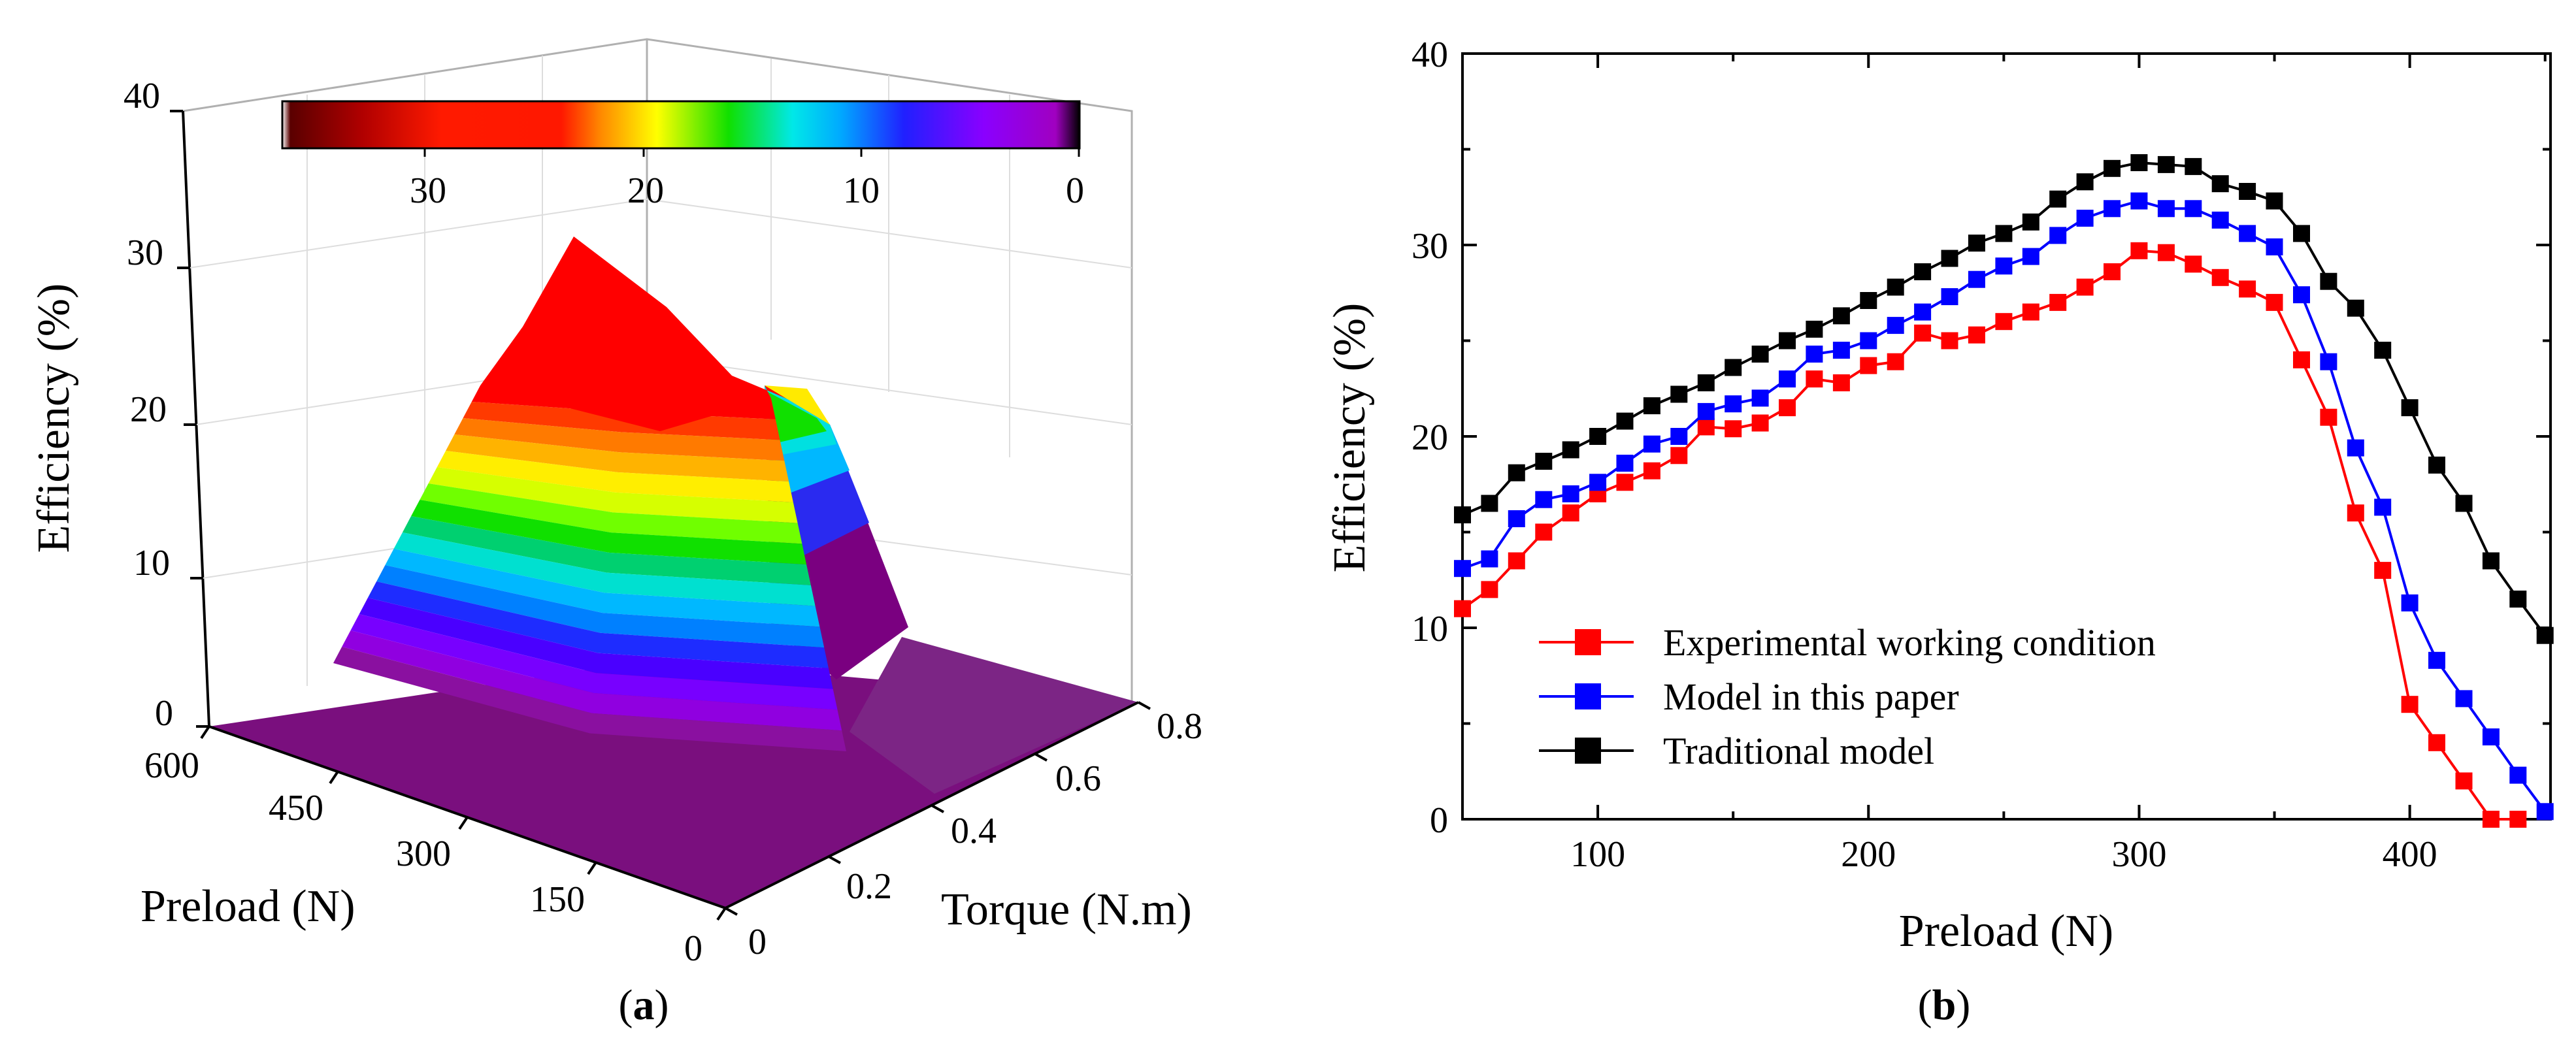 Image resolution: width=2576 pixels, height=1042 pixels. What do you see at coordinates (1430, 629) in the screenshot?
I see `y-tick-label: 10` at bounding box center [1430, 629].